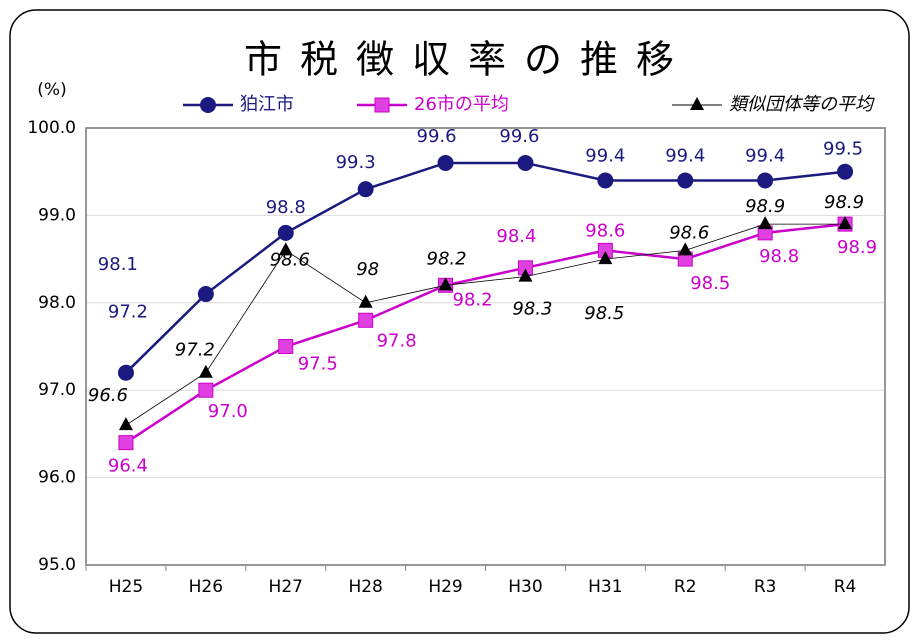 The width and height of the screenshot is (919, 644). What do you see at coordinates (57, 565) in the screenshot?
I see `y-tick-label: 95.0` at bounding box center [57, 565].